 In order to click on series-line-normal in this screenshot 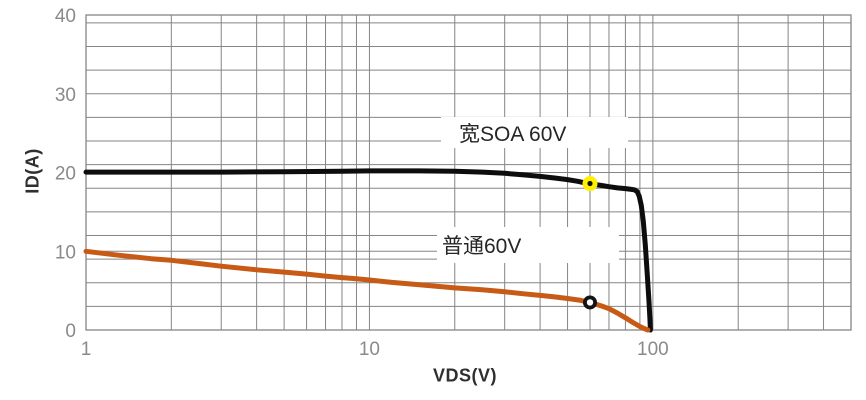, I will do `click(367, 290)`.